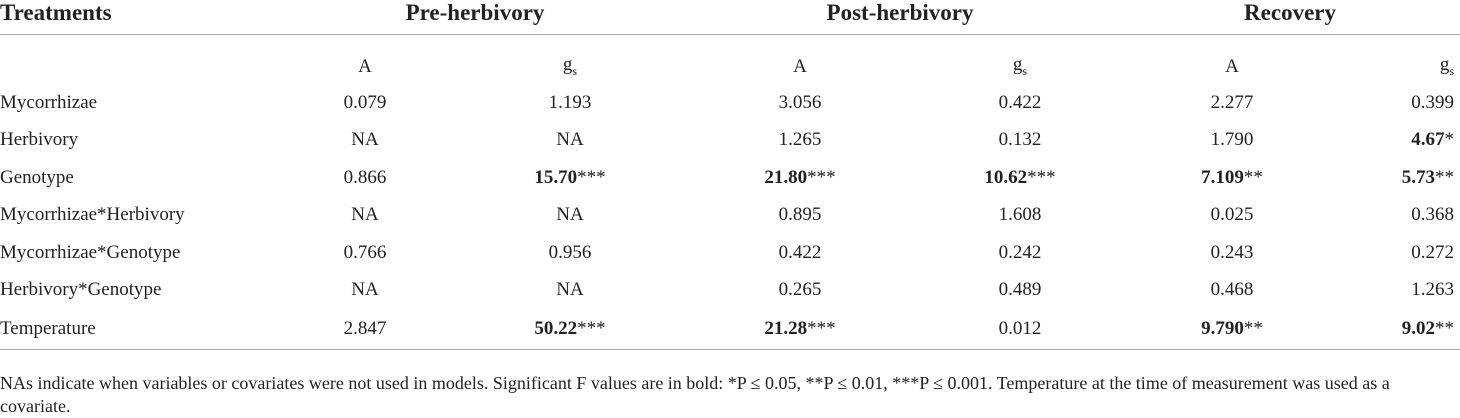 The image size is (1460, 418). I want to click on row-label: Mycorrhizae, so click(49, 102).